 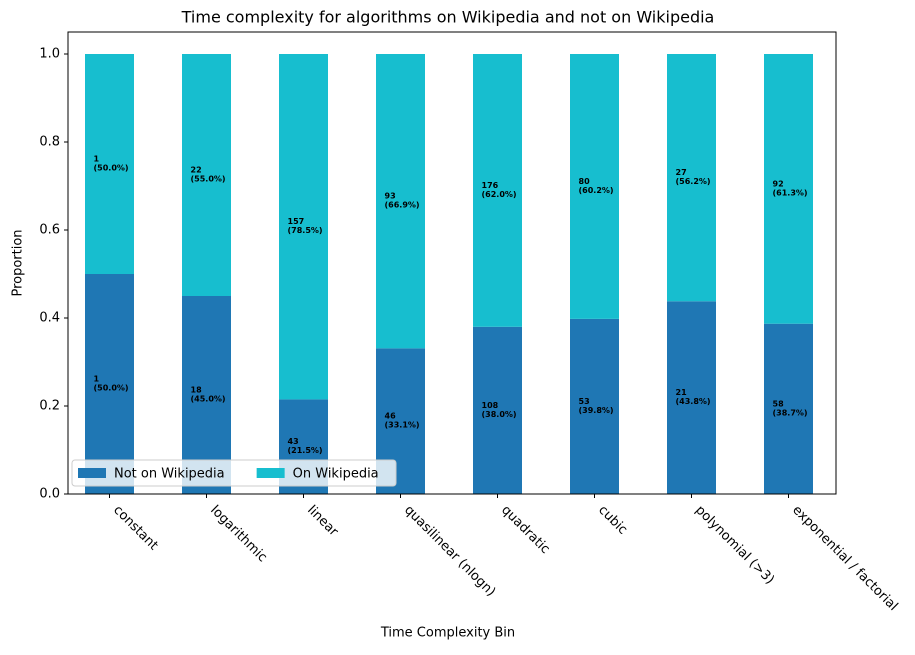 What do you see at coordinates (49, 406) in the screenshot?
I see `y-tick-label: 0.2` at bounding box center [49, 406].